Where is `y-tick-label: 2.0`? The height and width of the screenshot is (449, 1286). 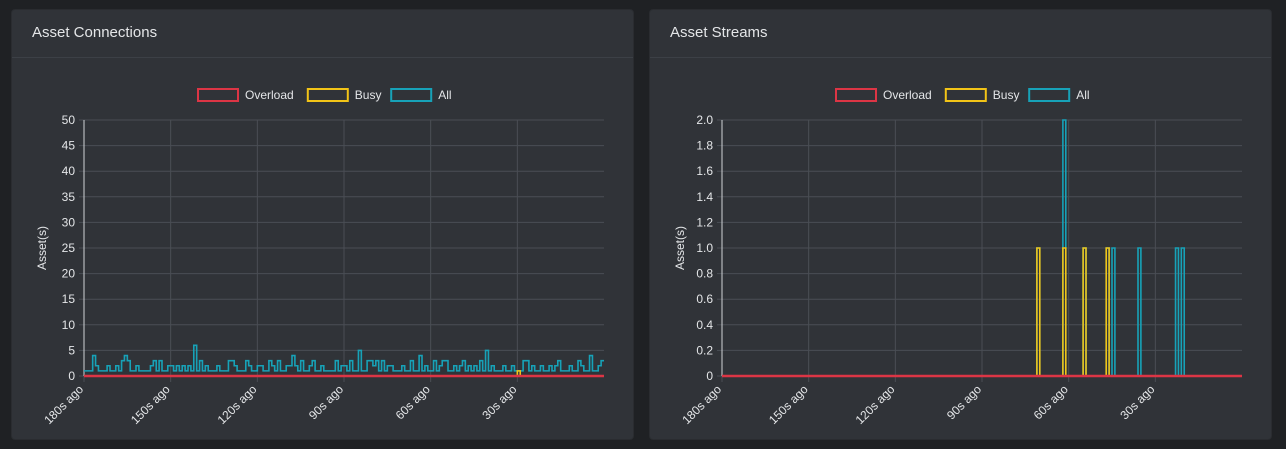 y-tick-label: 2.0 is located at coordinates (704, 120).